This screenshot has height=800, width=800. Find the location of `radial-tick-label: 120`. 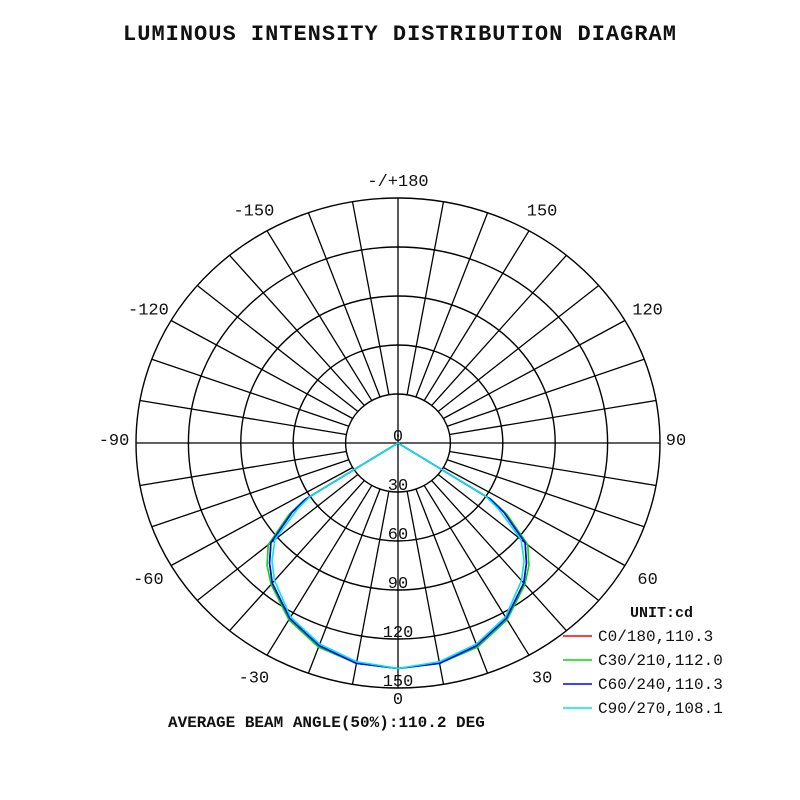

radial-tick-label: 120 is located at coordinates (398, 633).